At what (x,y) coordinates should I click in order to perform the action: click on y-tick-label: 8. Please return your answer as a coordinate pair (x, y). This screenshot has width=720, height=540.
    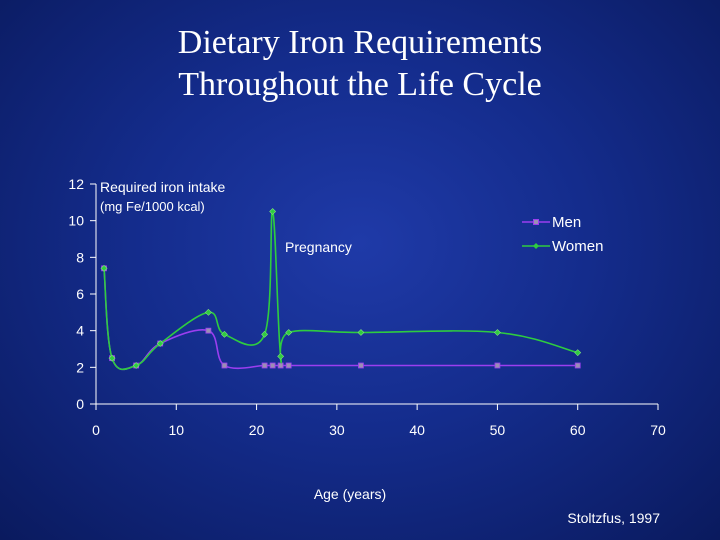
    Looking at the image, I should click on (80, 257).